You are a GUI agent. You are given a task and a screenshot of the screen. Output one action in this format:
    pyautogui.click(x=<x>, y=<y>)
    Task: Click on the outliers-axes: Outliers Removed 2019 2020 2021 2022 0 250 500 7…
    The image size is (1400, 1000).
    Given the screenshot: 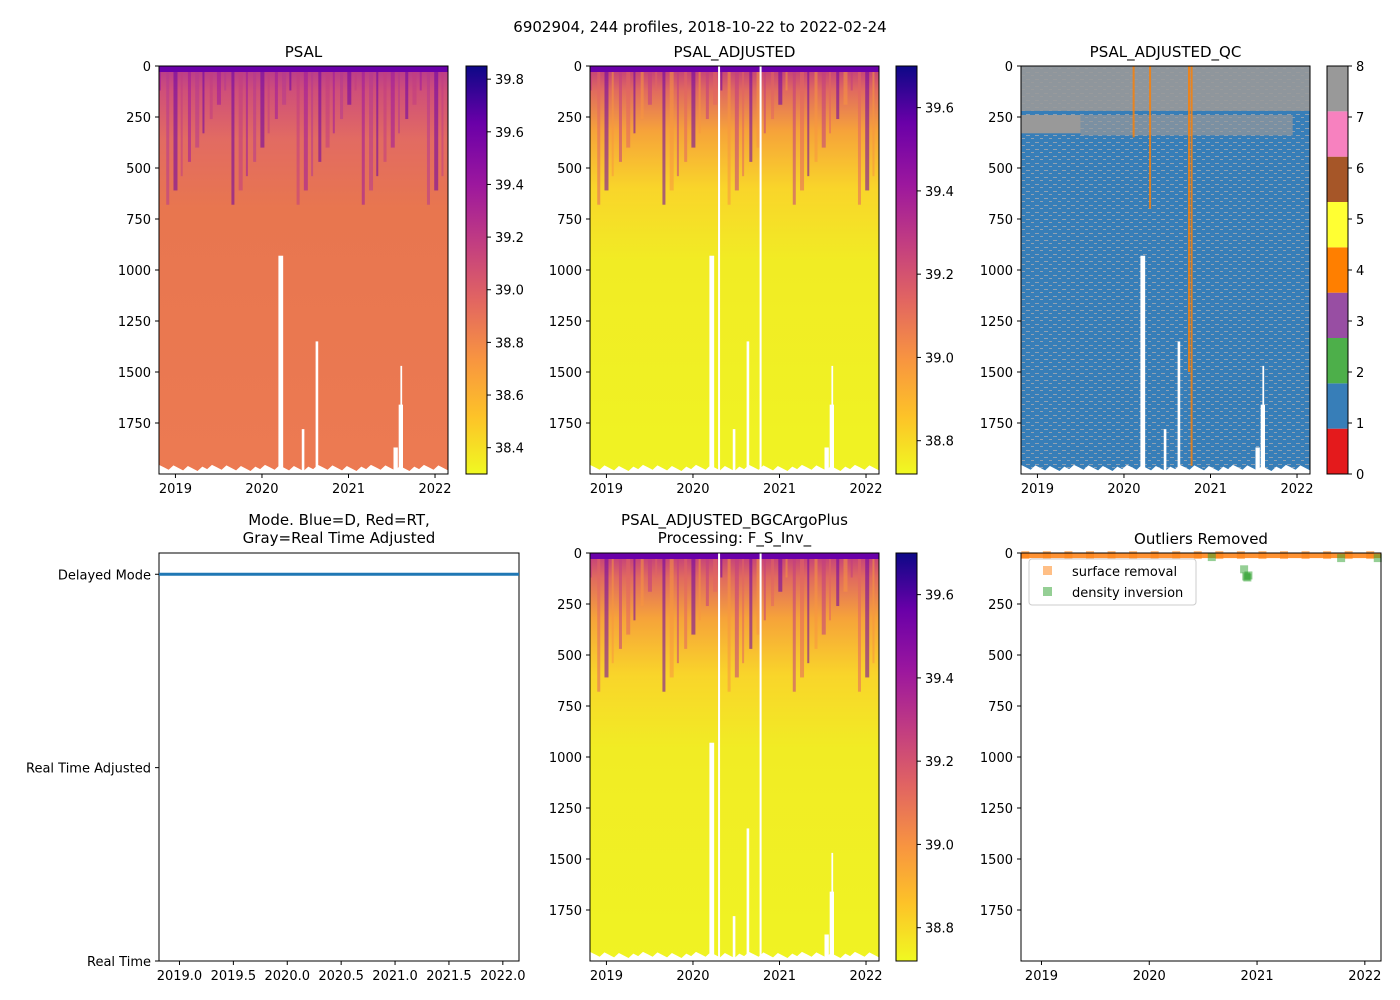 What is the action you would take?
    pyautogui.click(x=1181, y=757)
    